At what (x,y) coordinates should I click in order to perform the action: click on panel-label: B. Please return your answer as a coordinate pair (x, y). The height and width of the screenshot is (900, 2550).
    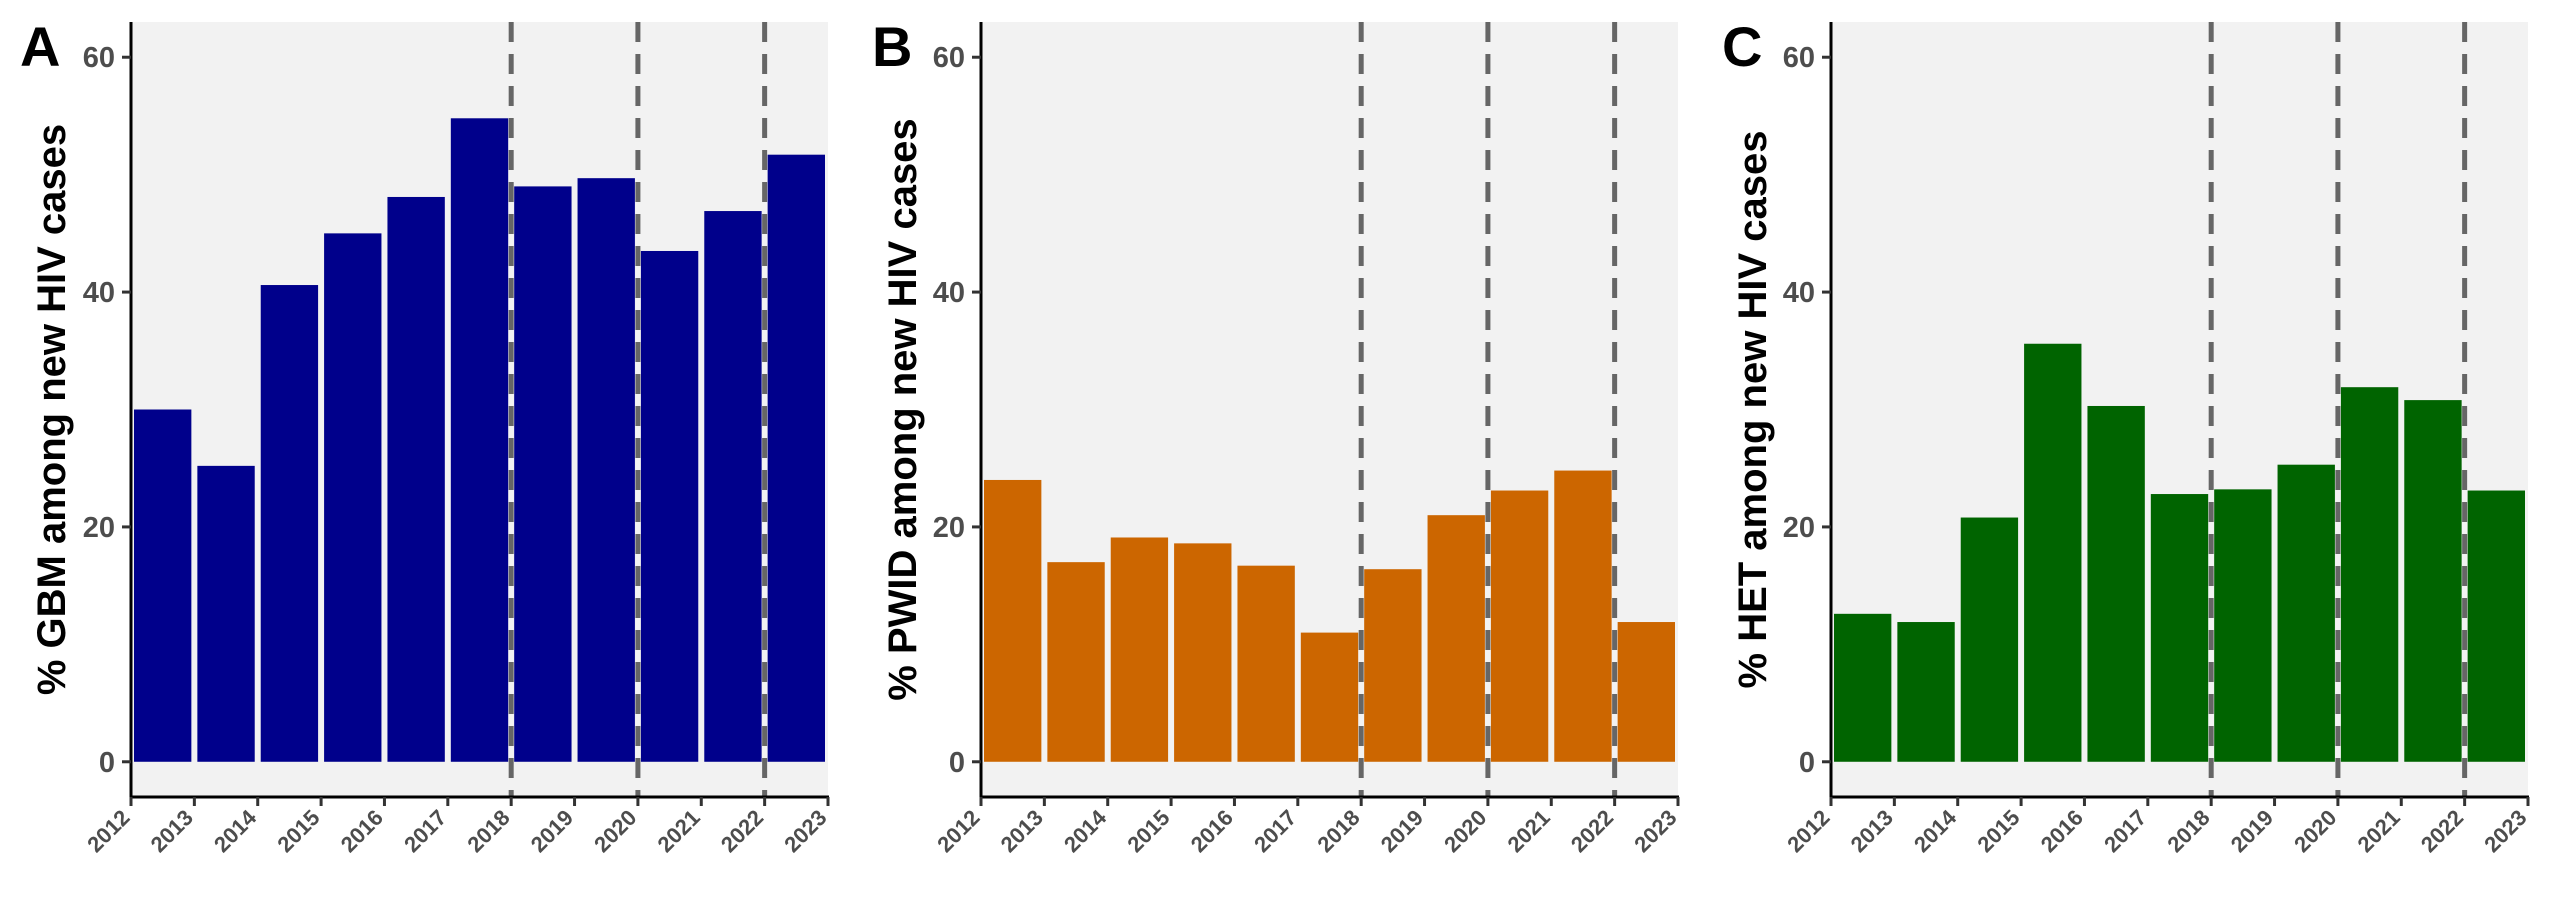
    Looking at the image, I should click on (892, 46).